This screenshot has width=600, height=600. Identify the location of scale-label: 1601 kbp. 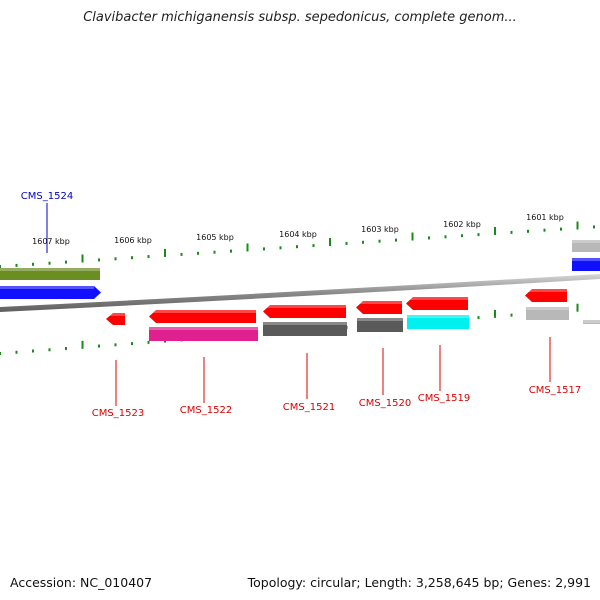
(545, 217).